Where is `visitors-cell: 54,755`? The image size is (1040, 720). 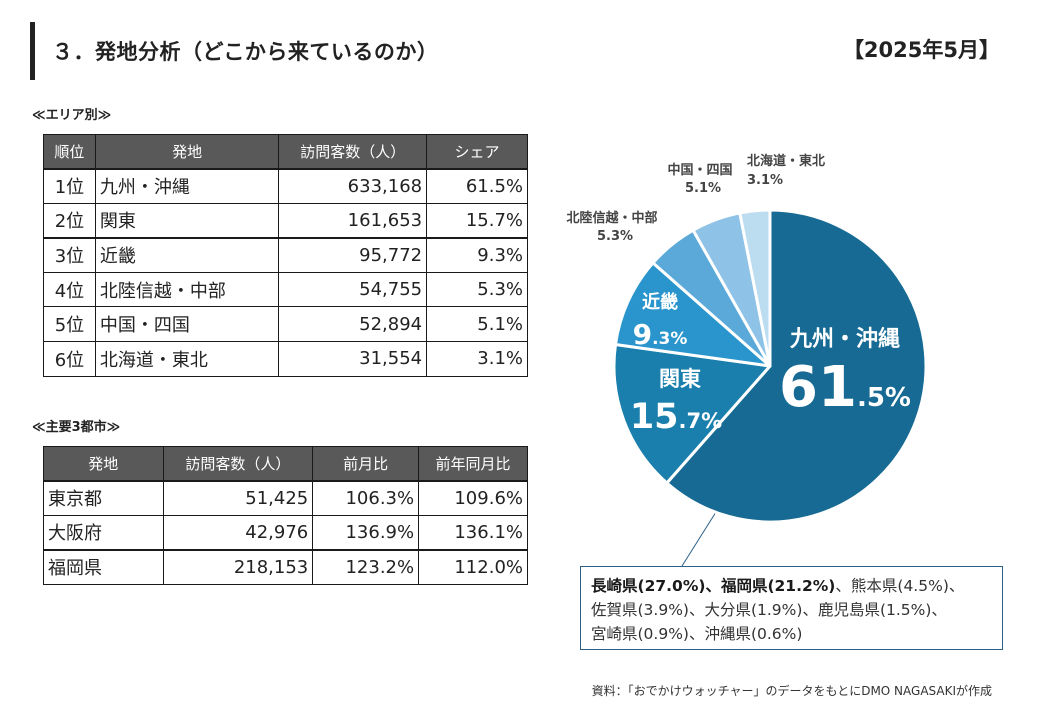 visitors-cell: 54,755 is located at coordinates (353, 289).